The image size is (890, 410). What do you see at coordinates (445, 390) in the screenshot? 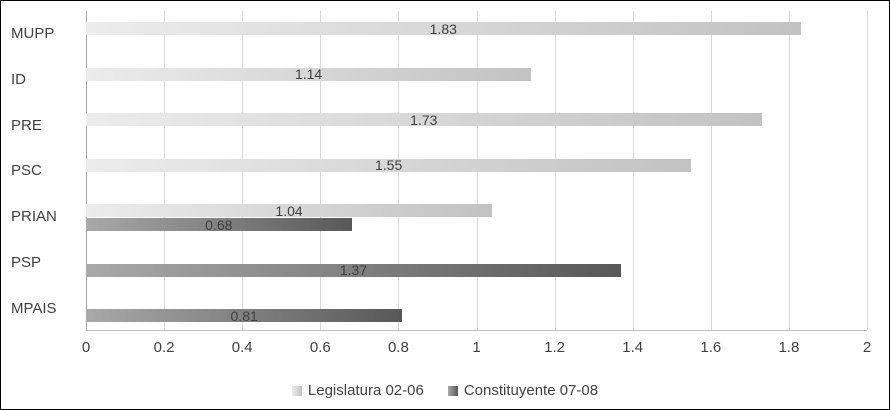
I see `legend: Legislatura 02-06 Constituyente 07-08` at bounding box center [445, 390].